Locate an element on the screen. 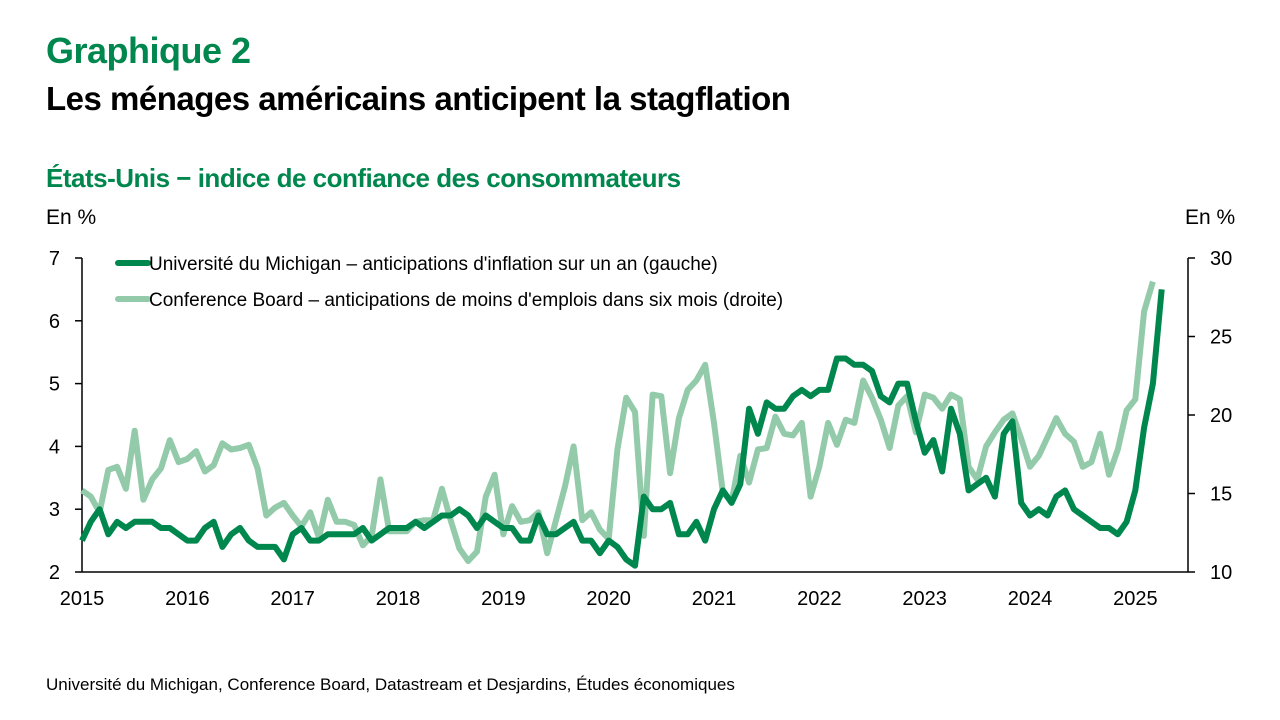  y-right-tick-label: 10 is located at coordinates (1221, 573).